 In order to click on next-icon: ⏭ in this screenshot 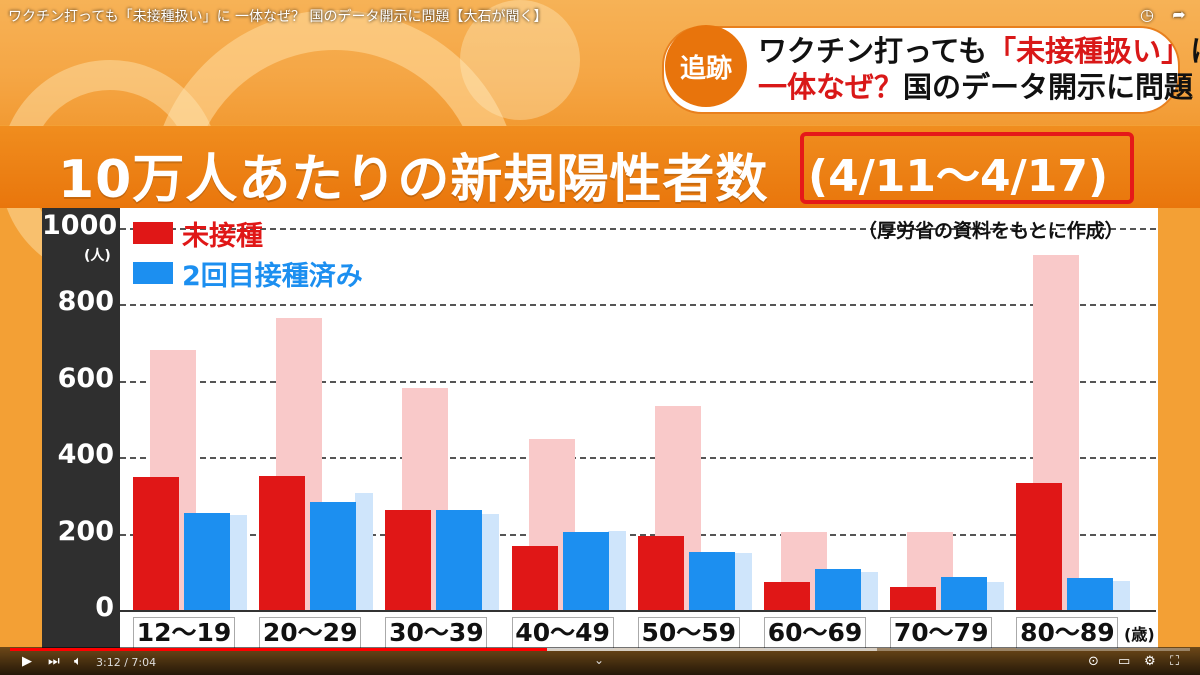, I will do `click(54, 661)`.